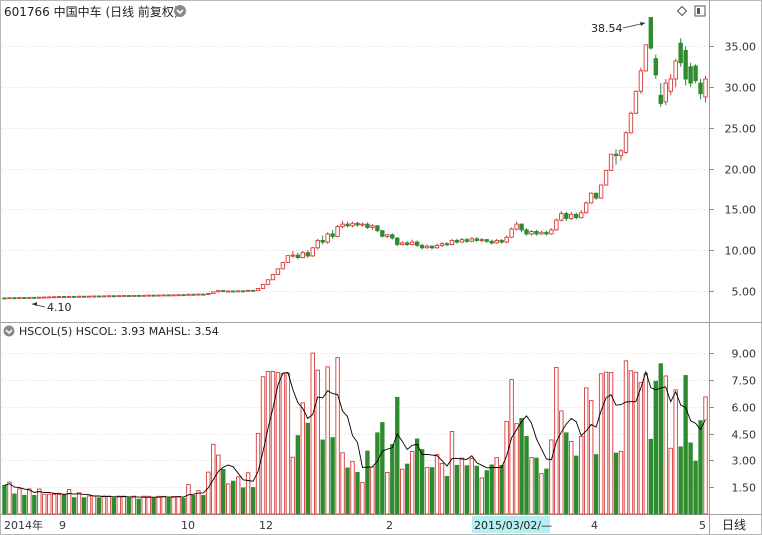 Image resolution: width=762 pixels, height=535 pixels. Describe the element at coordinates (682, 11) in the screenshot. I see `diamond-icon` at that location.